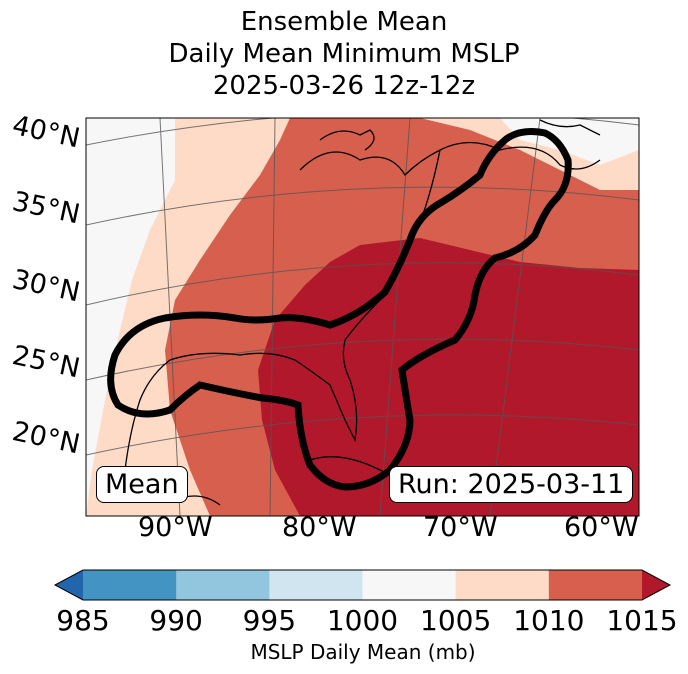 The width and height of the screenshot is (688, 674). Describe the element at coordinates (601, 527) in the screenshot. I see `lon-label-60w: 60°W` at that location.